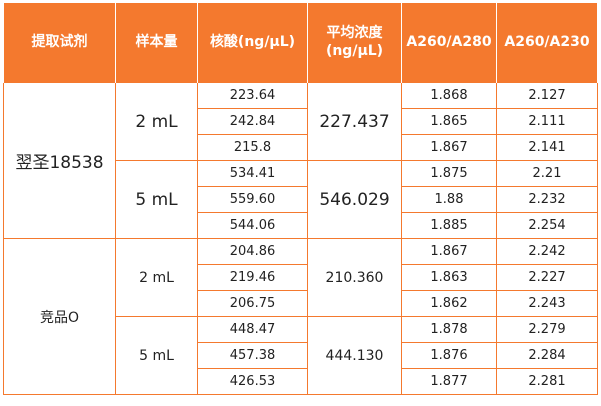  Describe the element at coordinates (252, 173) in the screenshot. I see `concentration-cell: 534.41` at that location.